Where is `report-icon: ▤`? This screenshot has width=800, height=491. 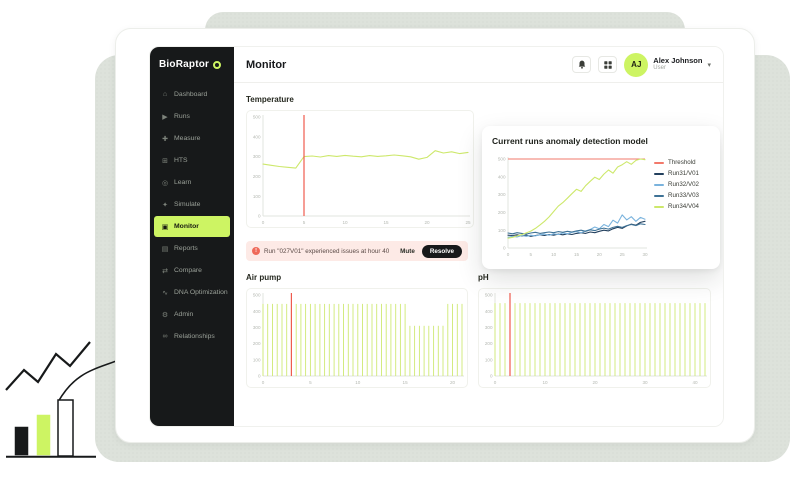
report-icon: ▤ is located at coordinates (165, 249).